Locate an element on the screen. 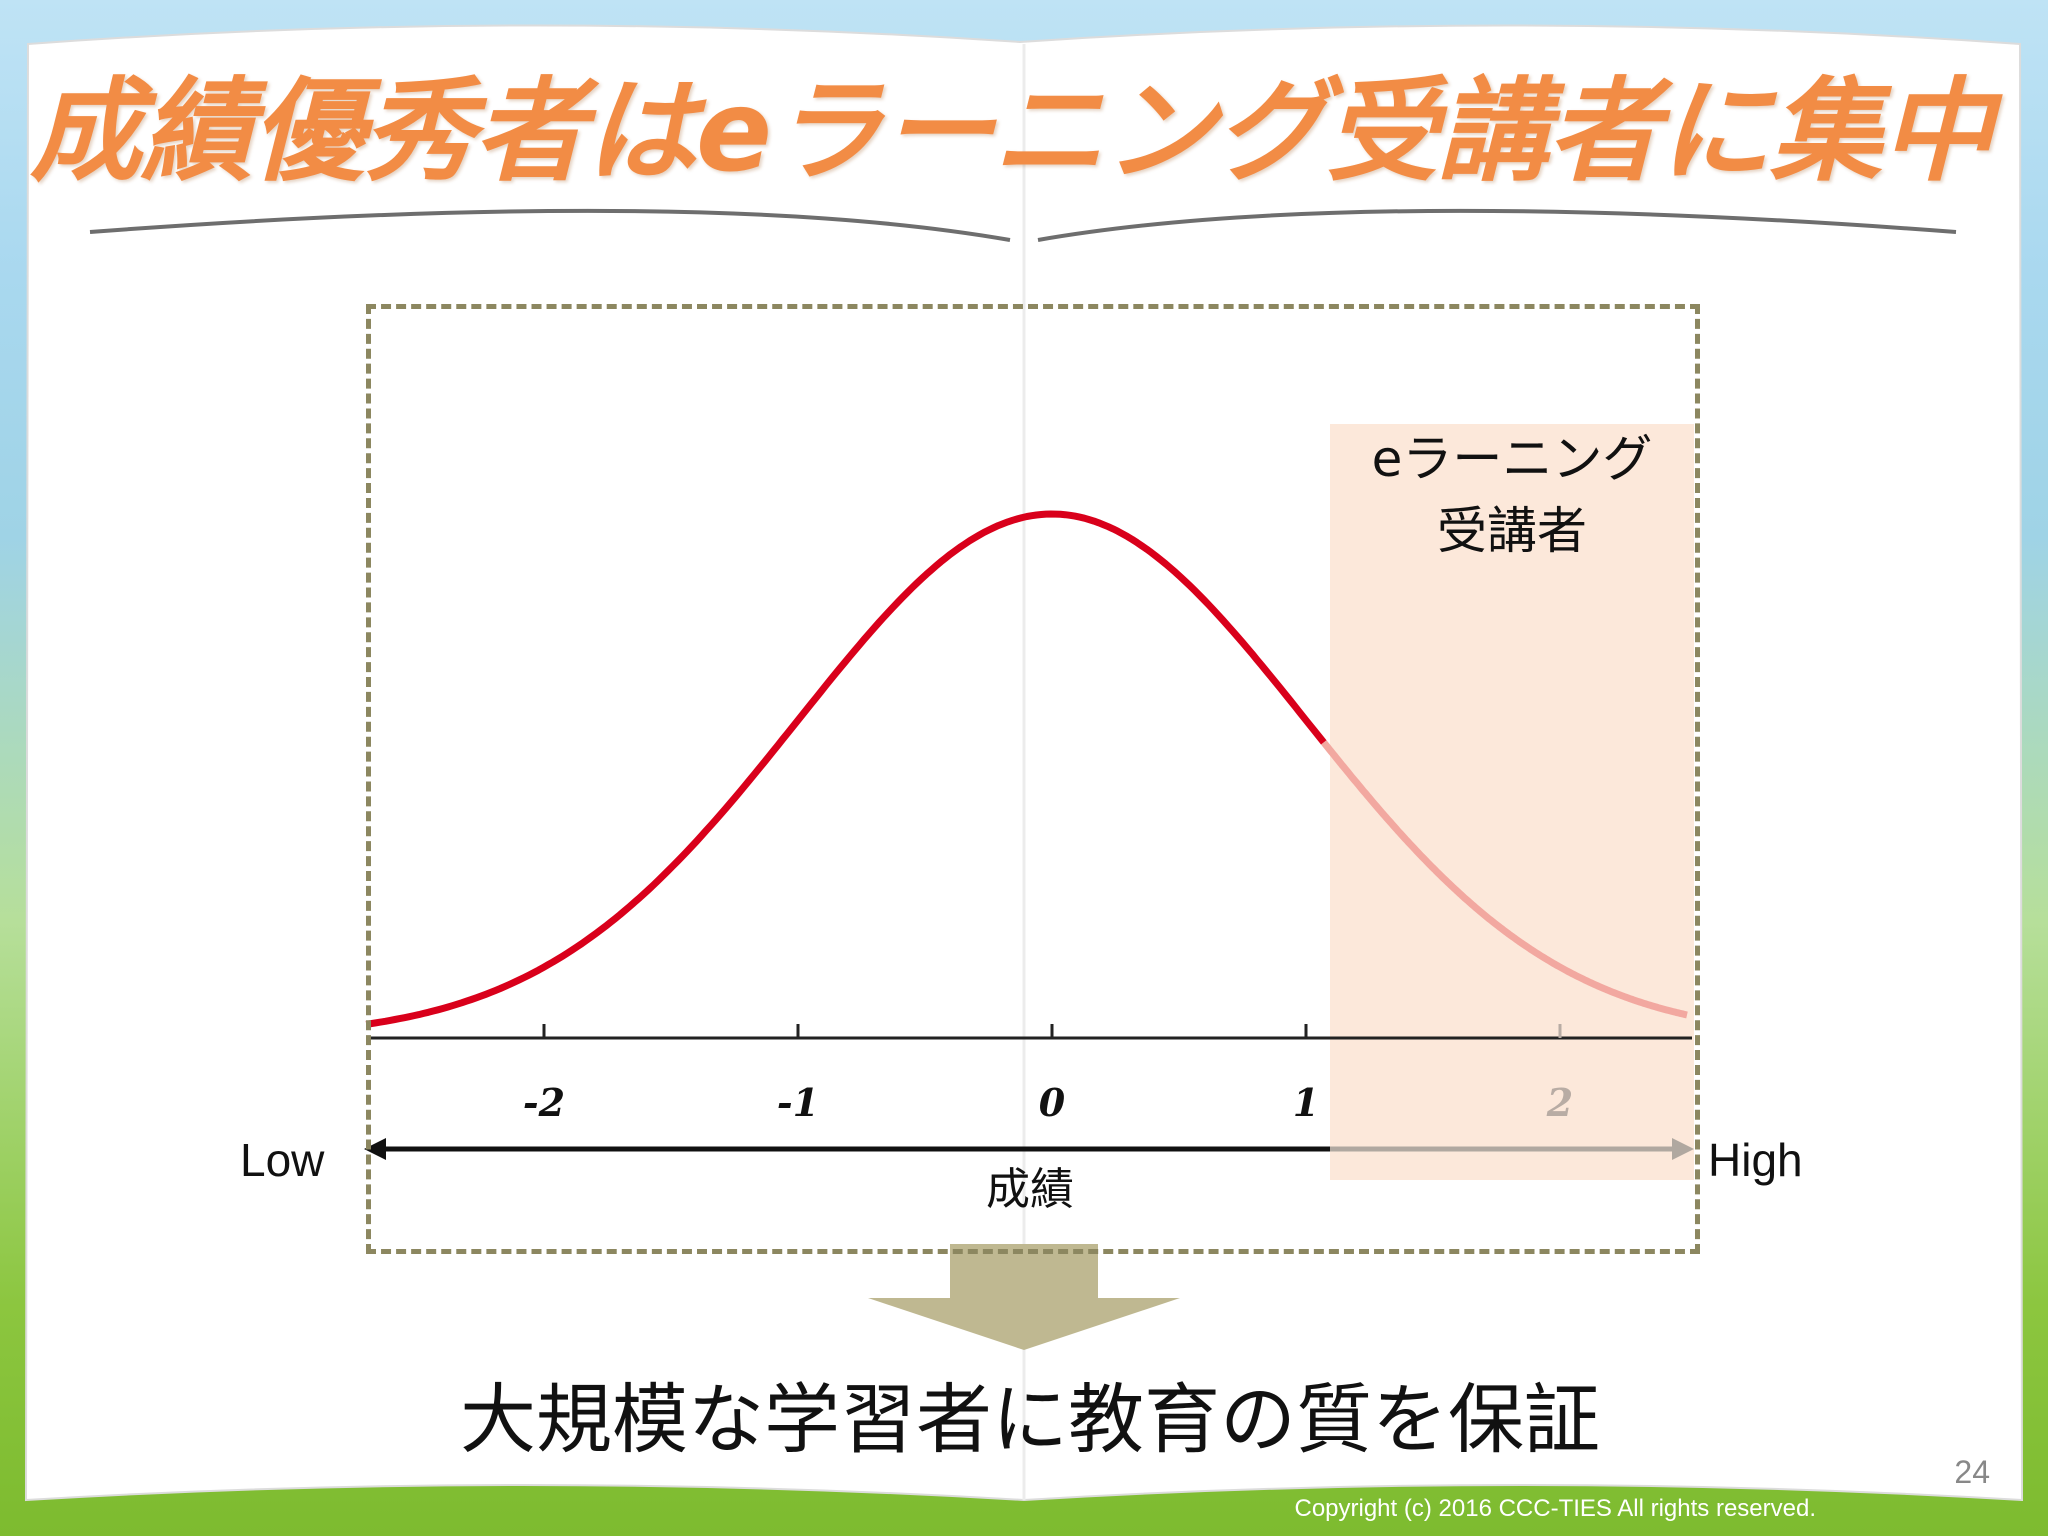 The image size is (2048, 1536). highlight-label-line1: eラーニング is located at coordinates (1512, 459).